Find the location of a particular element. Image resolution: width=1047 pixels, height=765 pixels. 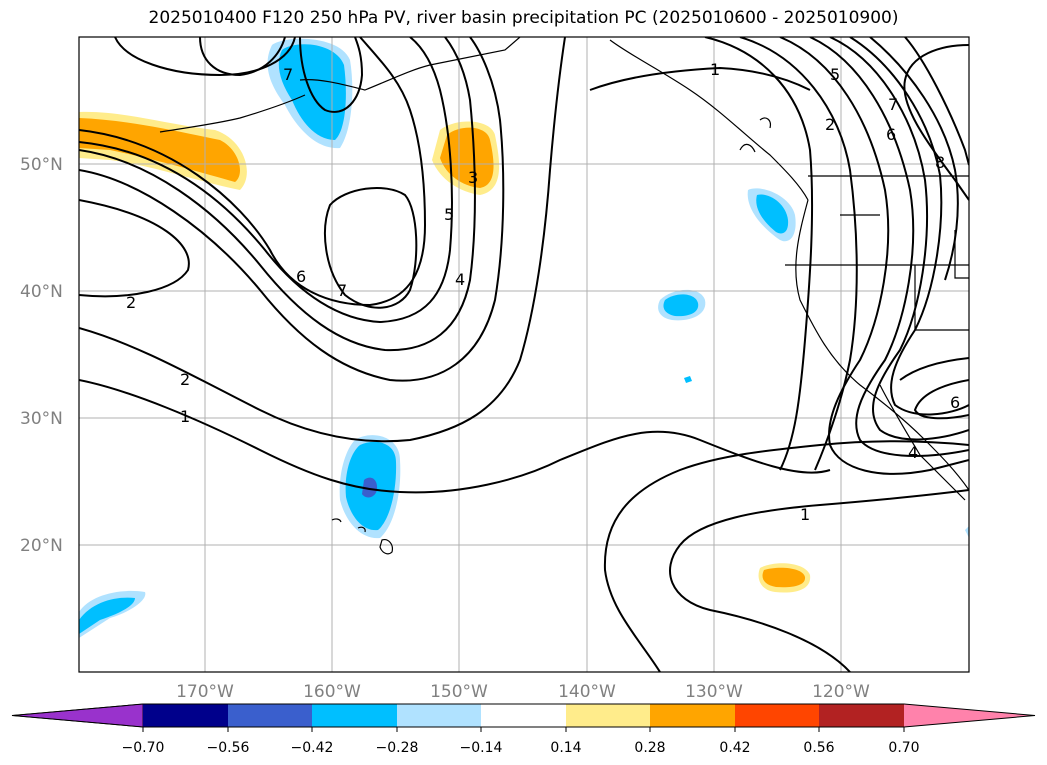

islands-bc is located at coordinates (755, 135).